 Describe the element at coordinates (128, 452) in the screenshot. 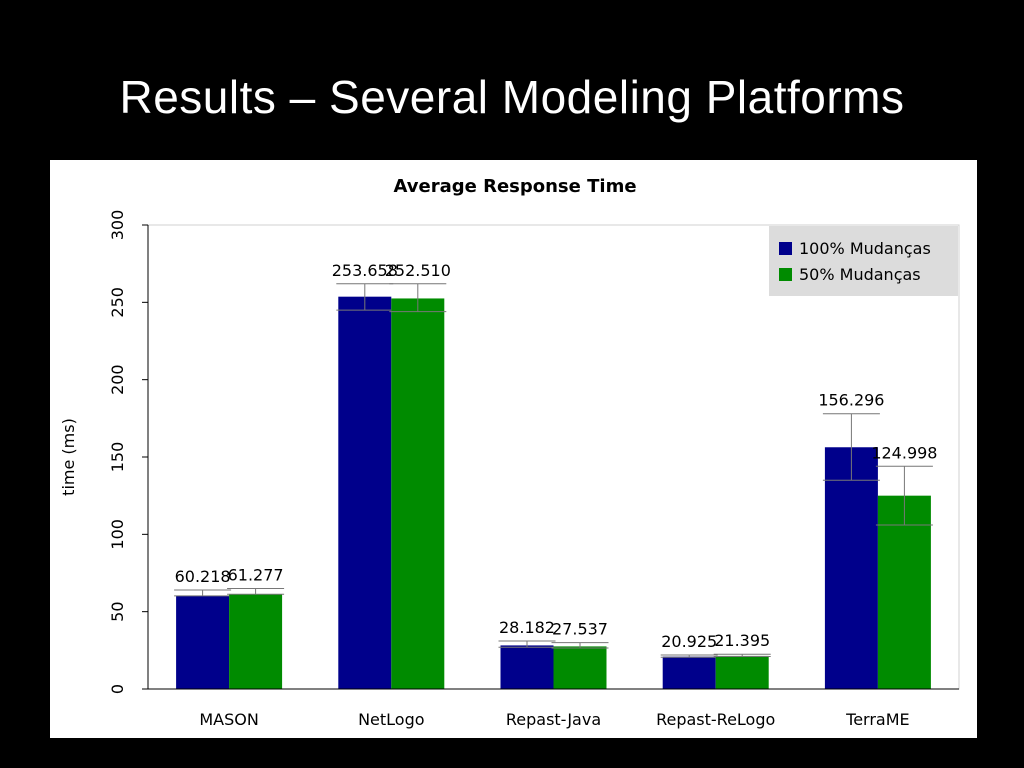

I see `y-axis-ticks: 0 50 100 150 200 250 300` at that location.